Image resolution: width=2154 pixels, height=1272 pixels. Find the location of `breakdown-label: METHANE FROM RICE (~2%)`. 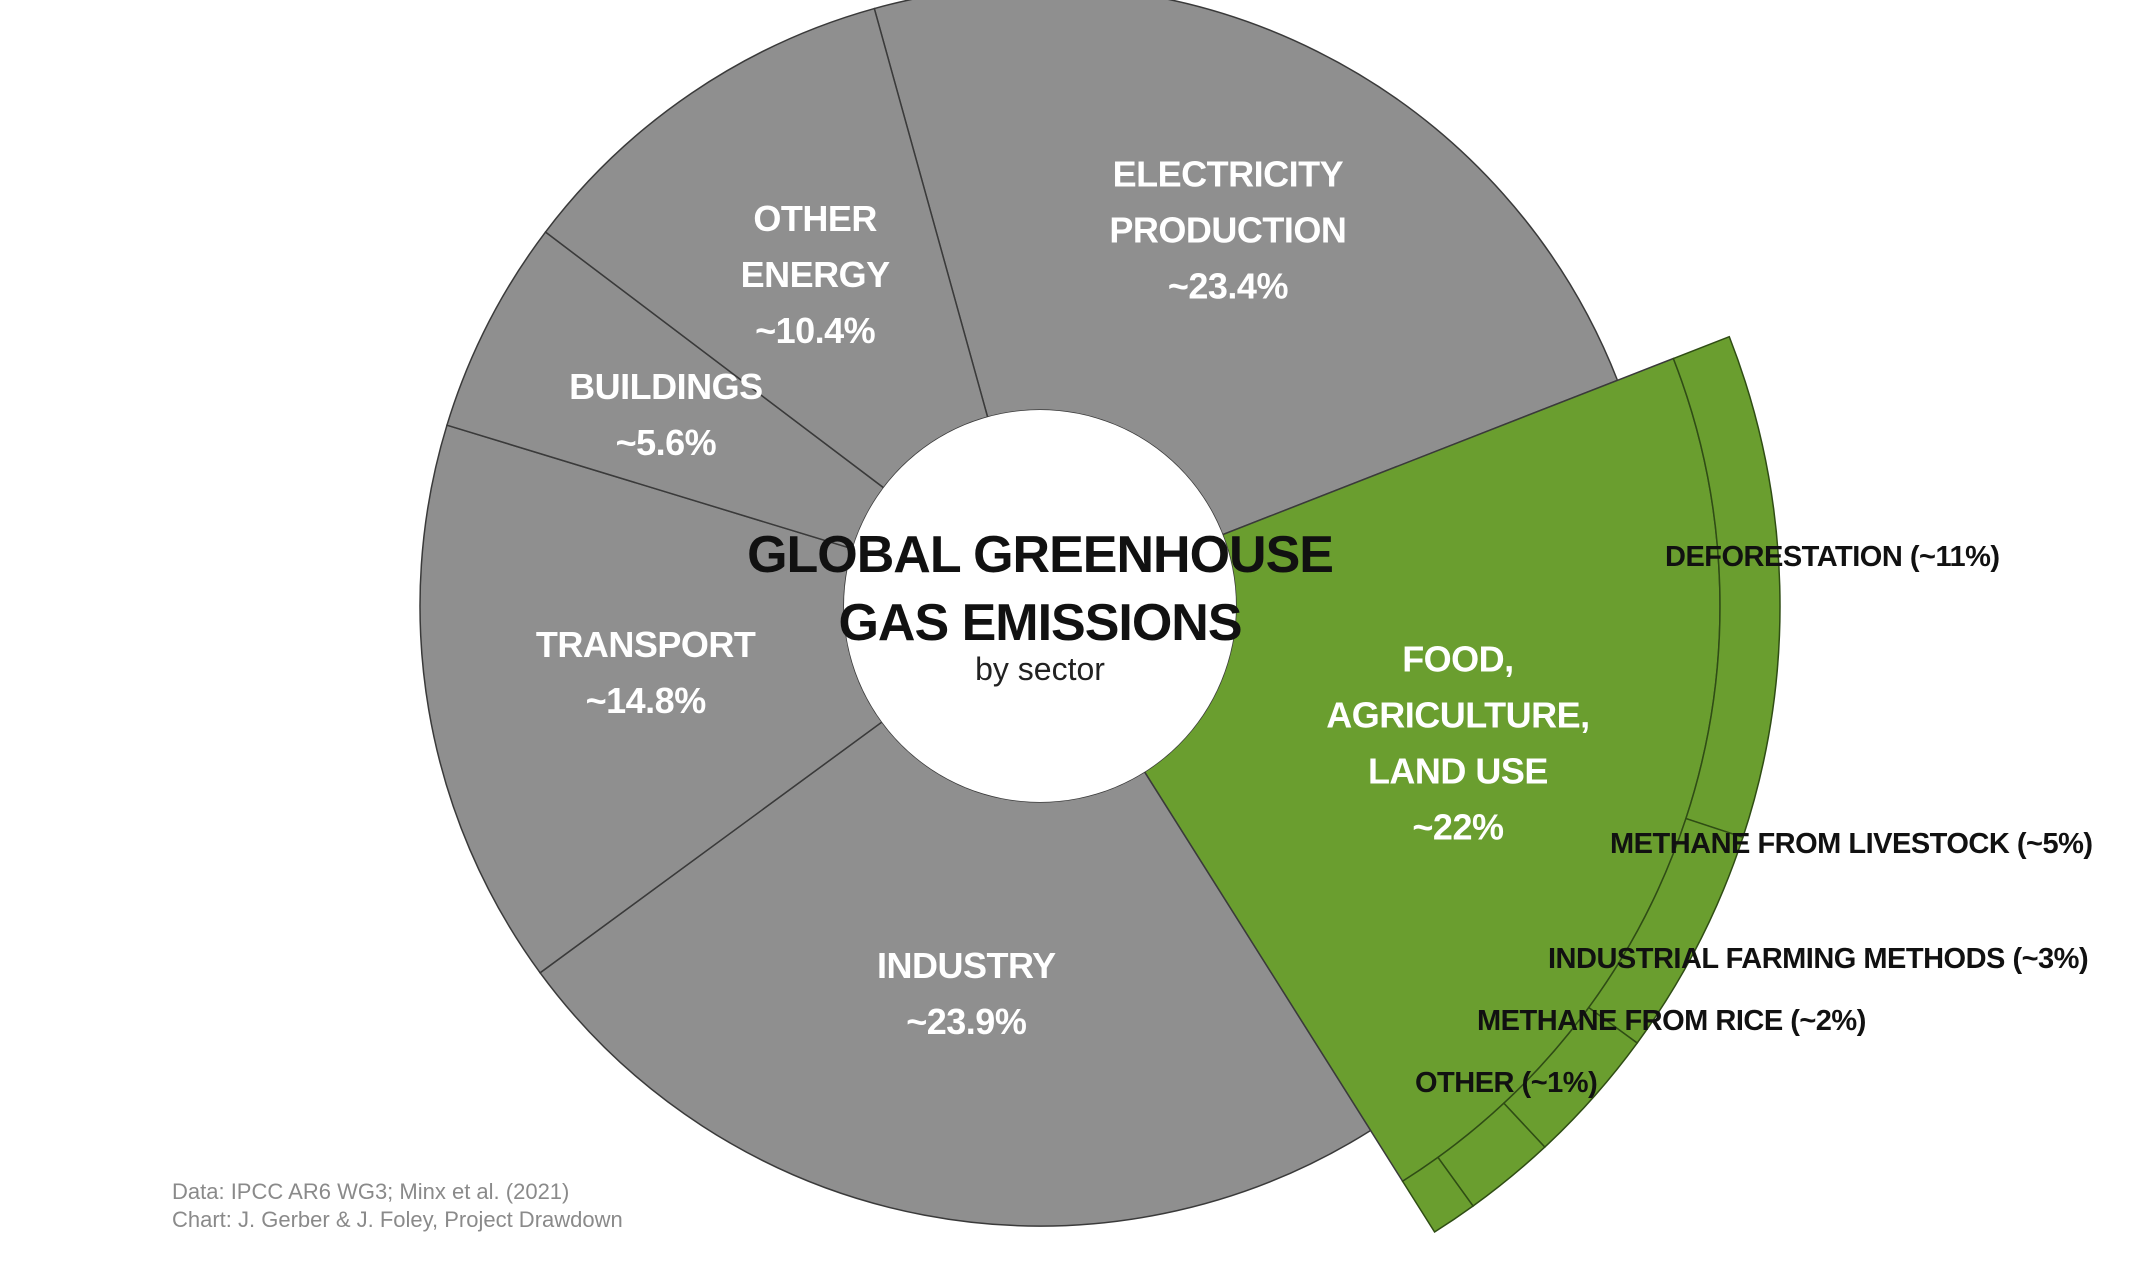

breakdown-label: METHANE FROM RICE (~2%) is located at coordinates (1671, 1021).